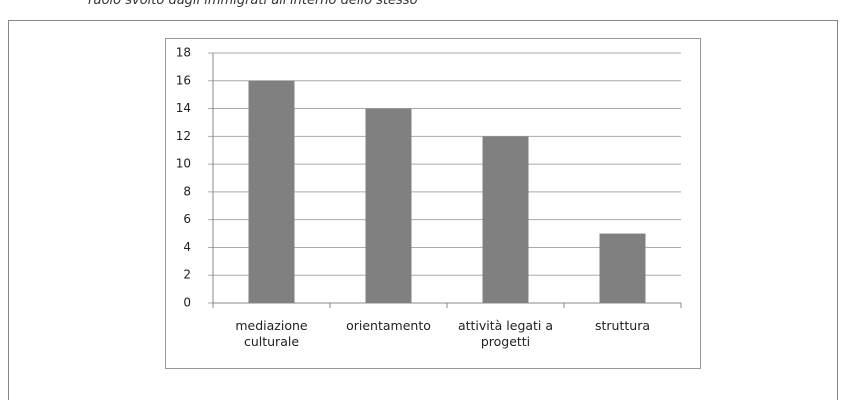  What do you see at coordinates (183, 164) in the screenshot?
I see `y-tick-label: 10` at bounding box center [183, 164].